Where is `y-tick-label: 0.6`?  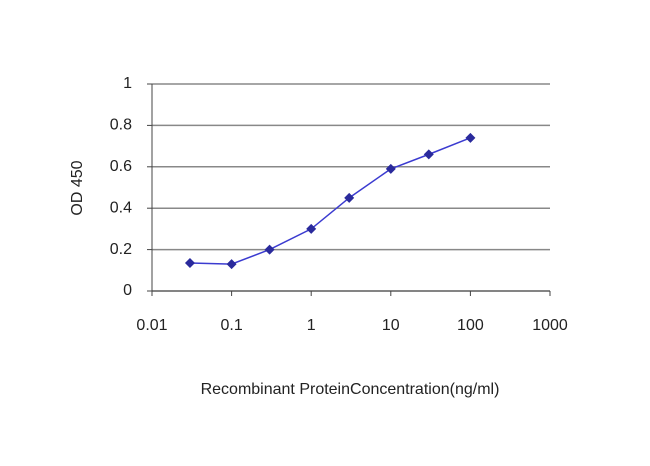 y-tick-label: 0.6 is located at coordinates (121, 166).